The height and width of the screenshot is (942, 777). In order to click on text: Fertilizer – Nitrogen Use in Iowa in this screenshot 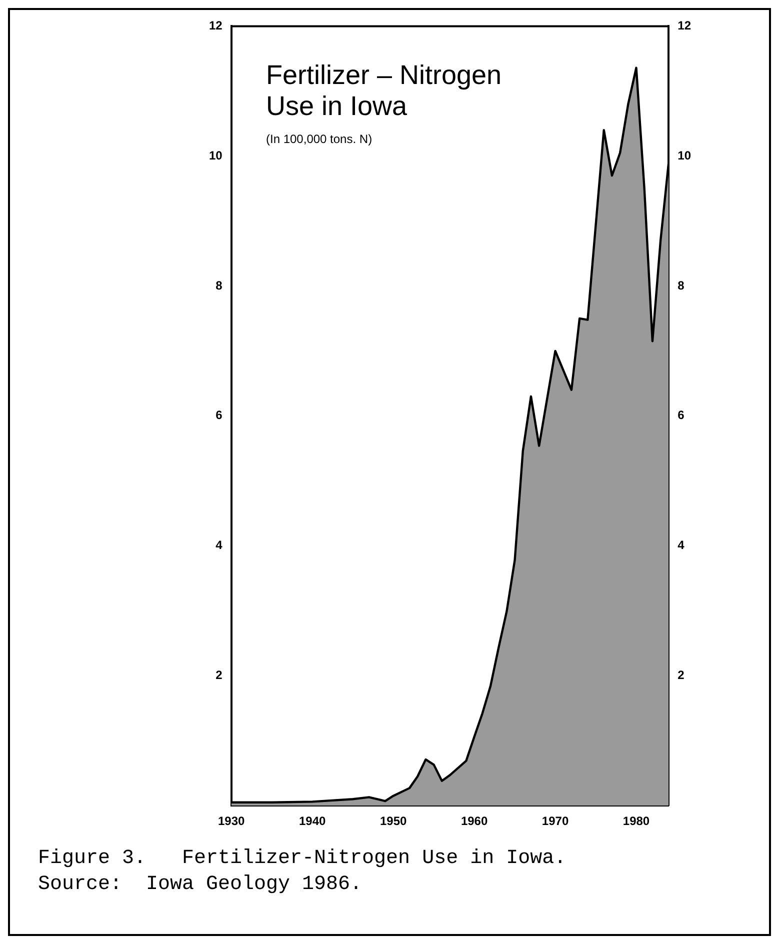, I will do `click(384, 91)`.